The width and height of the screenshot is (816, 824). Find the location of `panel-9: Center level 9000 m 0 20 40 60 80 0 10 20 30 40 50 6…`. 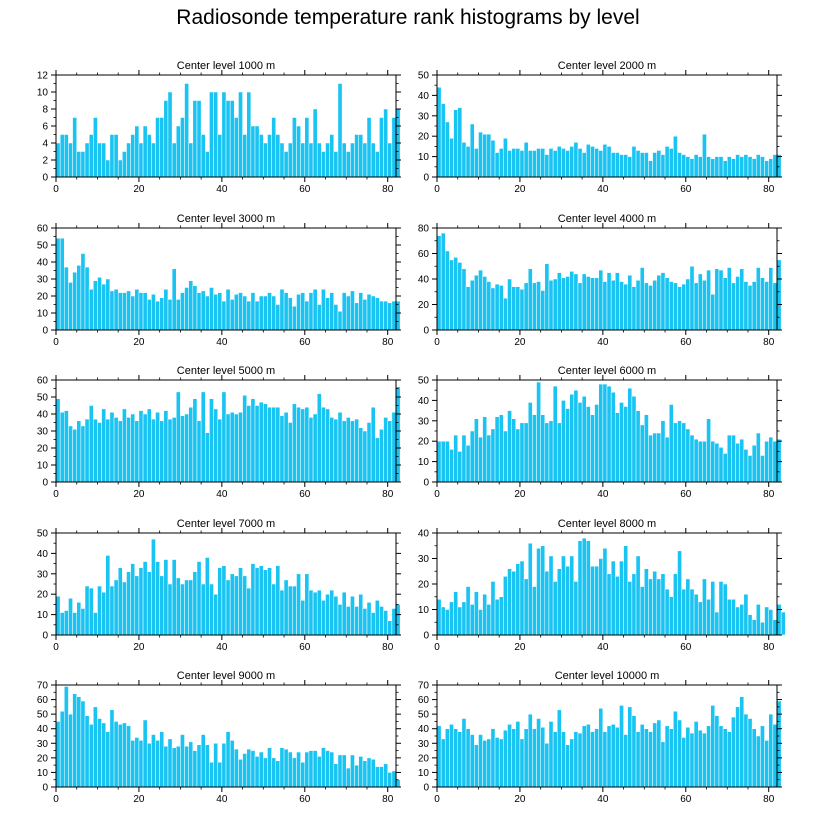

panel-9: Center level 9000 m 0 20 40 60 80 0 10 20 30 40 50 6… is located at coordinates (219, 737).